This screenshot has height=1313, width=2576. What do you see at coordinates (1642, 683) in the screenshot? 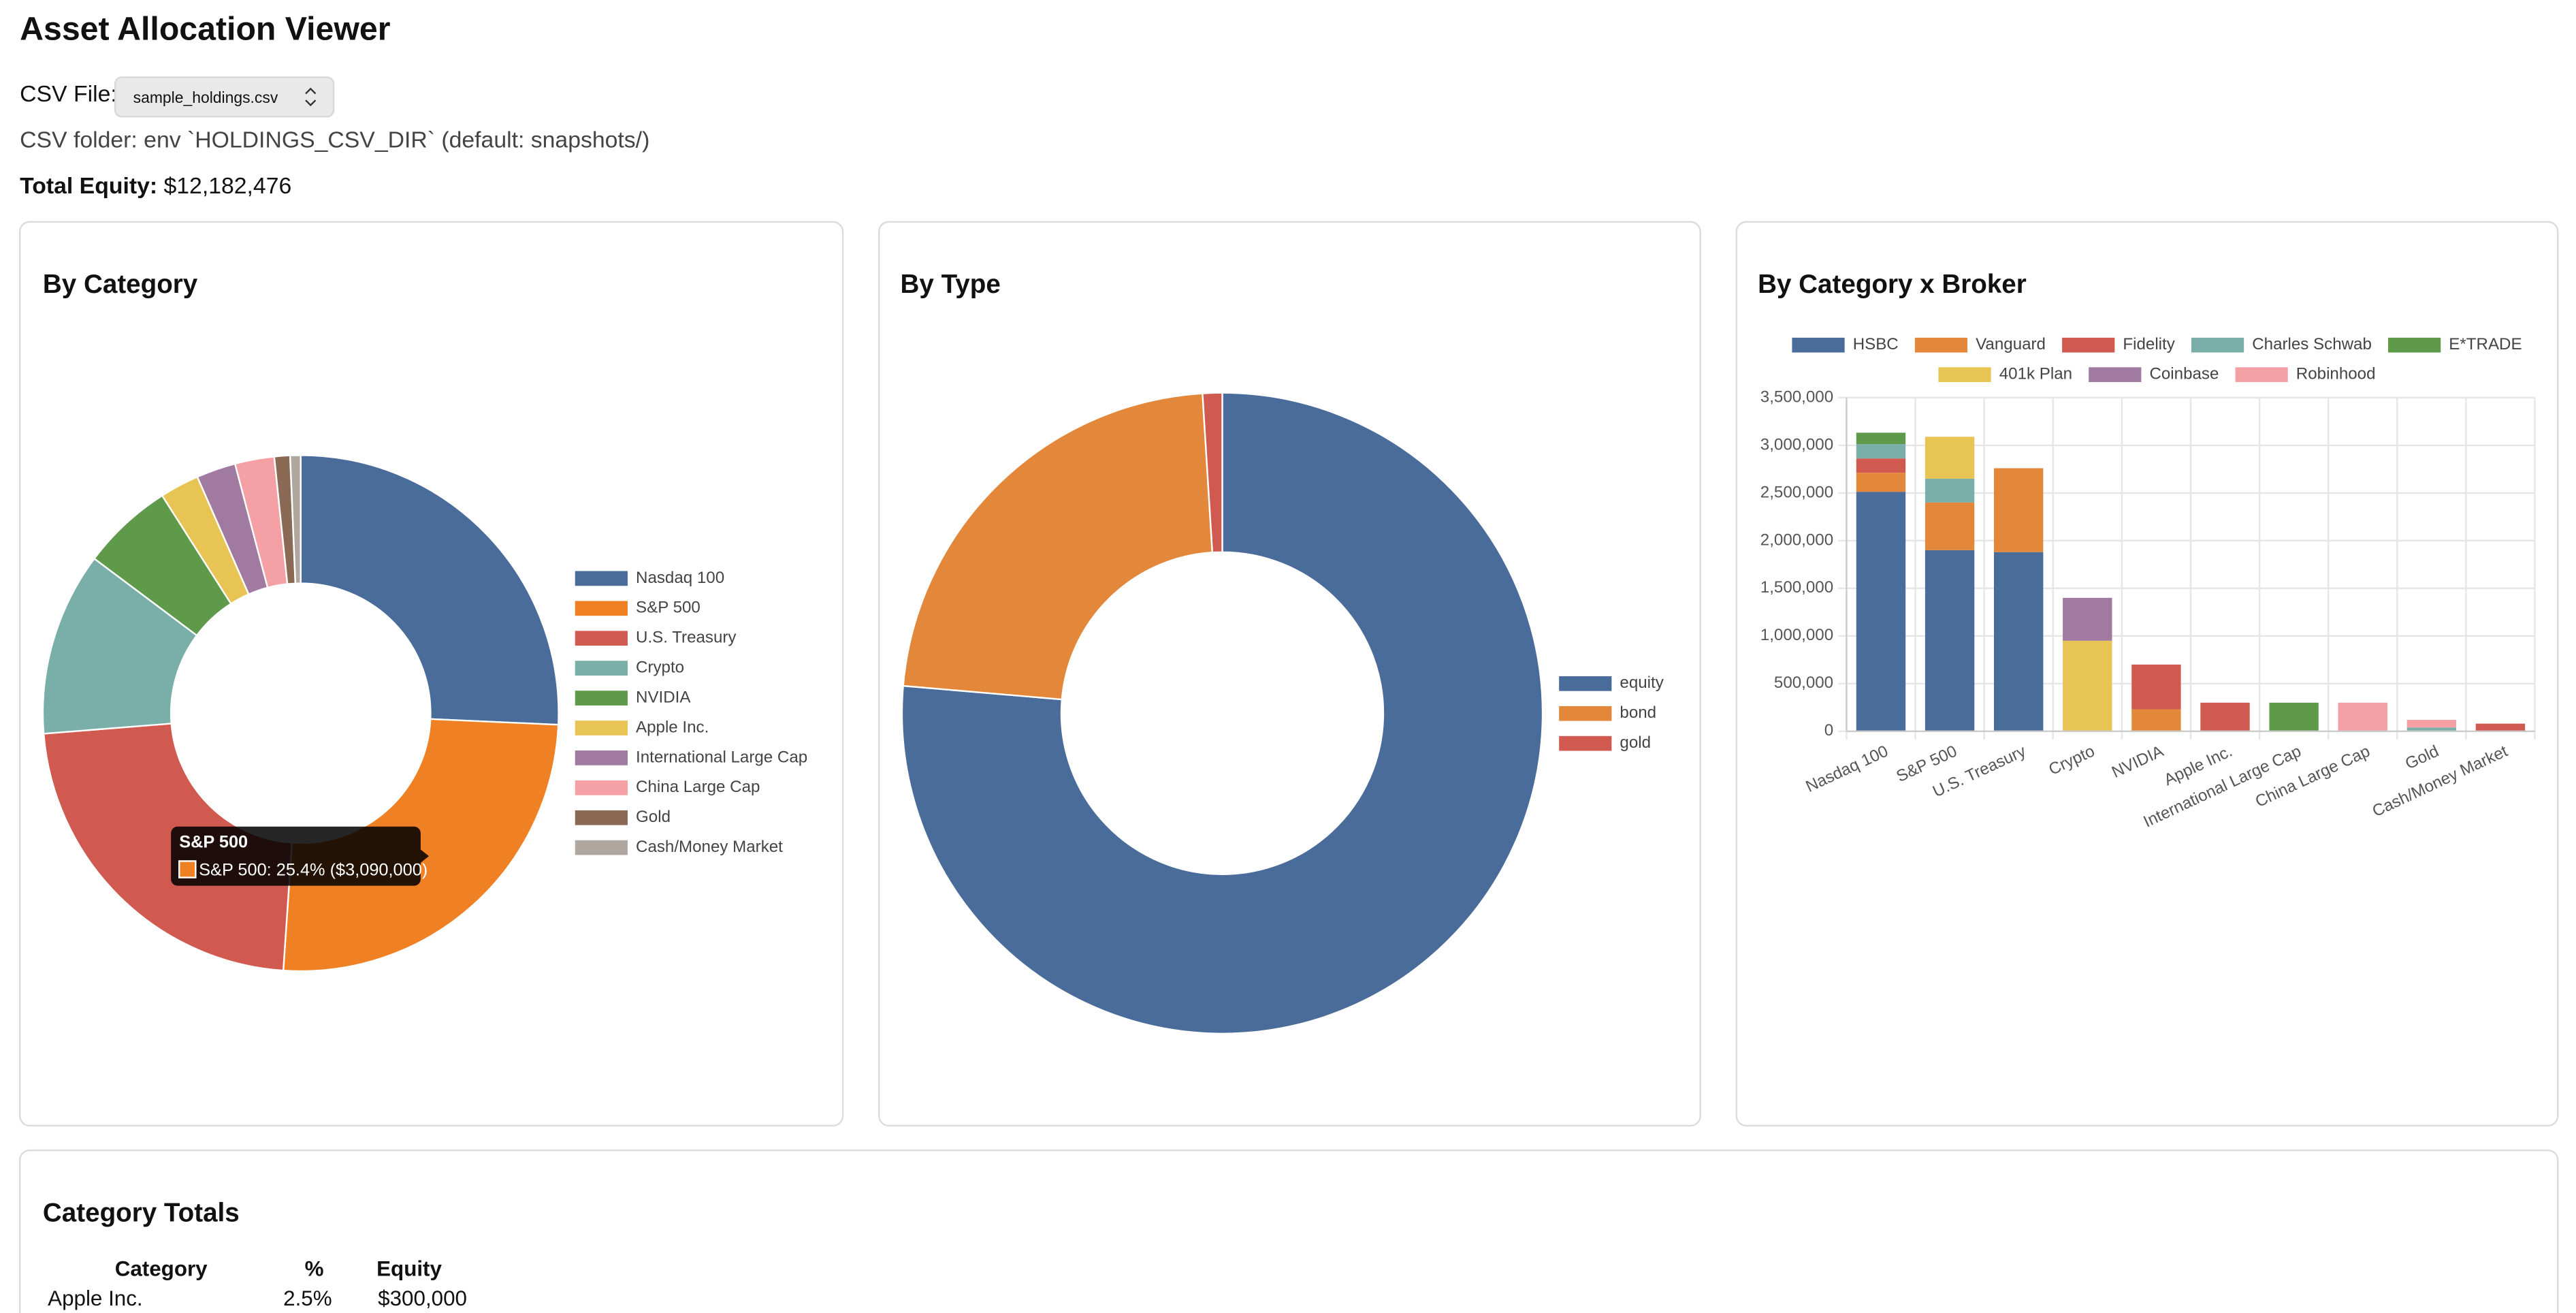
I see `legend-label: equity` at bounding box center [1642, 683].